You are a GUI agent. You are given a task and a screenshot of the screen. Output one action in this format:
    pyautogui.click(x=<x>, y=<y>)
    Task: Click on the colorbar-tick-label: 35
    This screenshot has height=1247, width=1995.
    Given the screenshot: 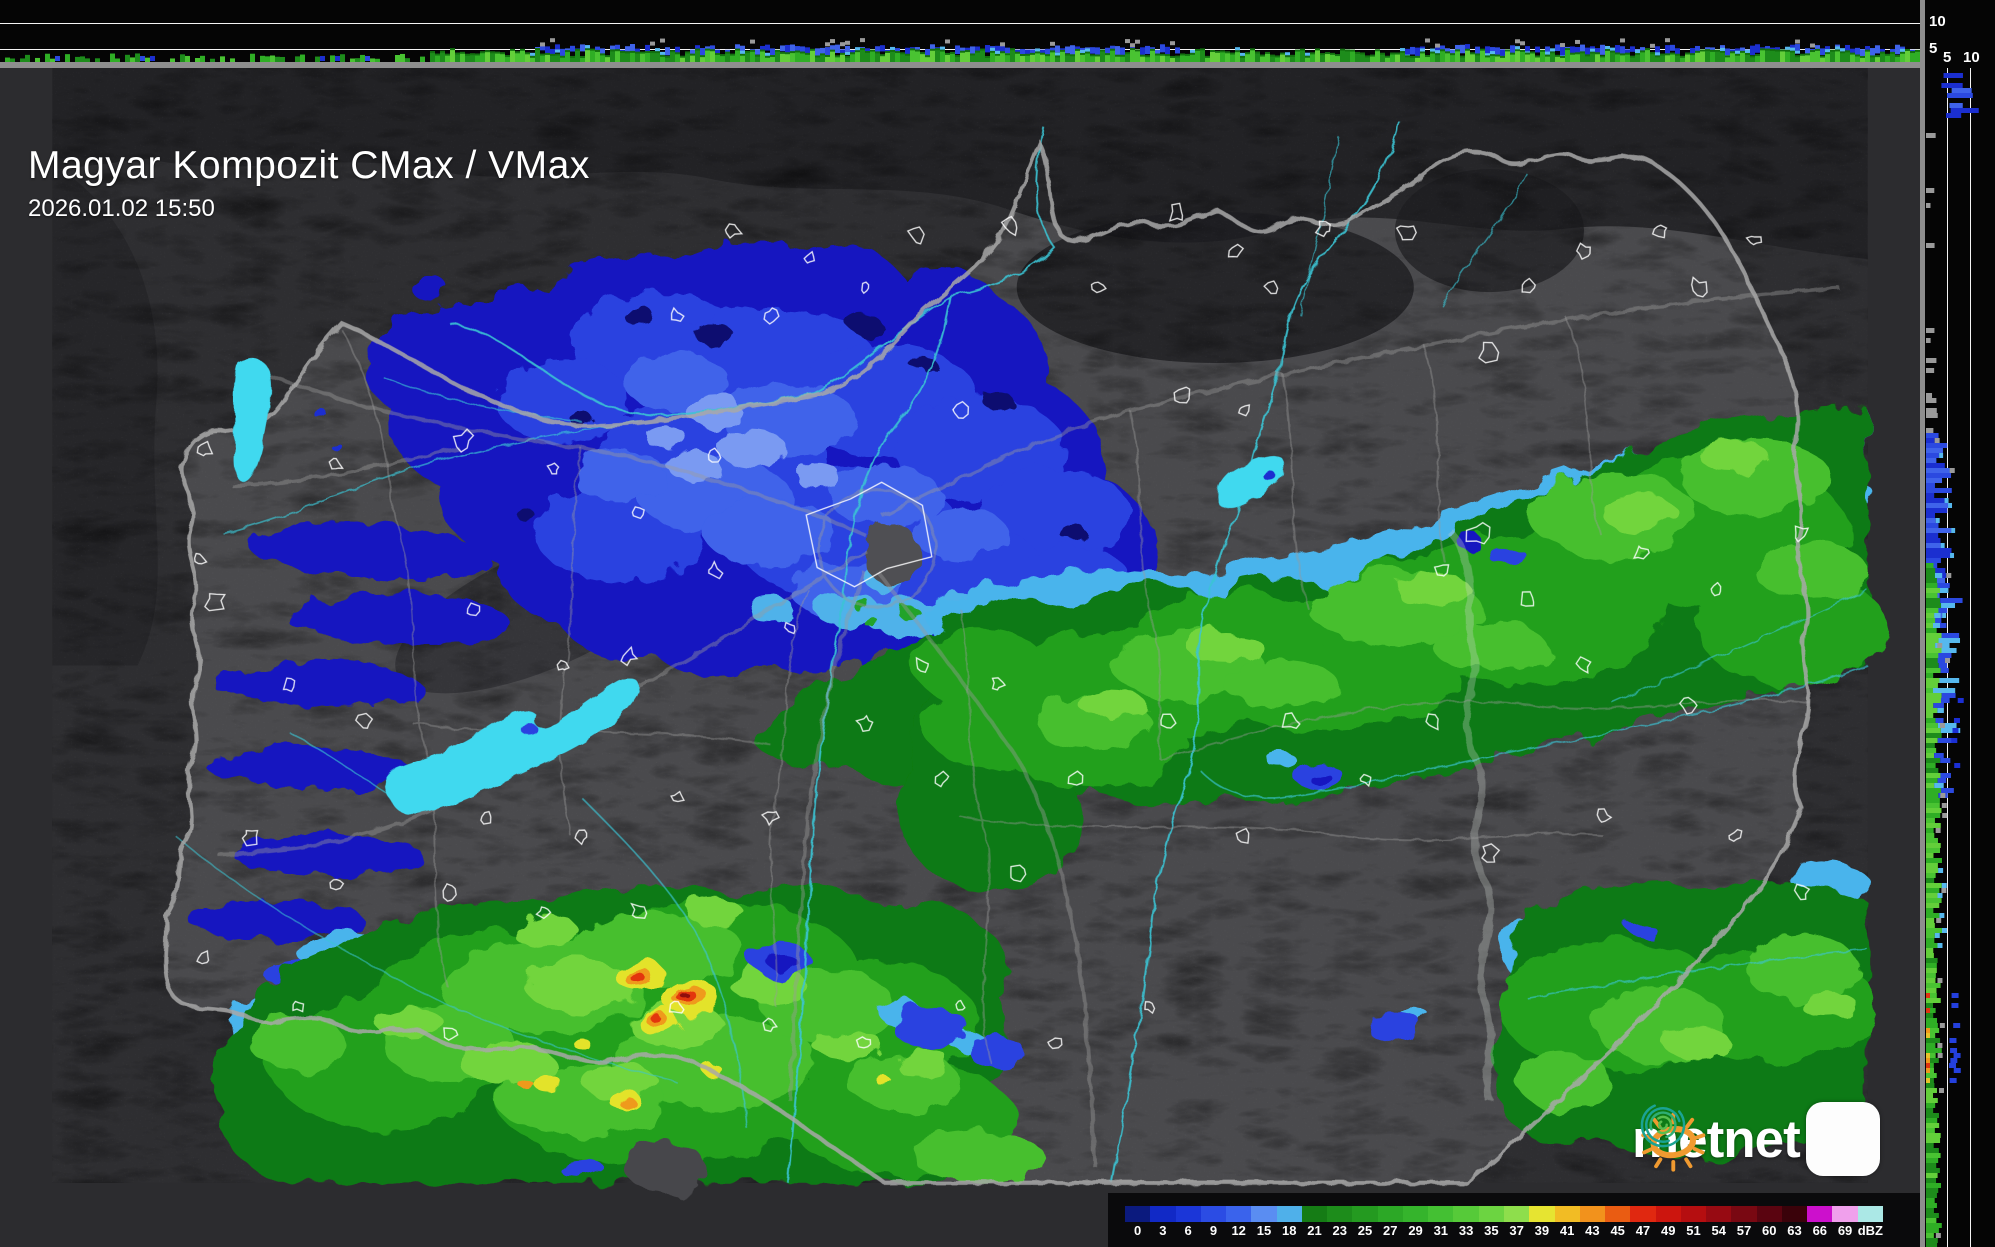 What is the action you would take?
    pyautogui.click(x=1491, y=1230)
    